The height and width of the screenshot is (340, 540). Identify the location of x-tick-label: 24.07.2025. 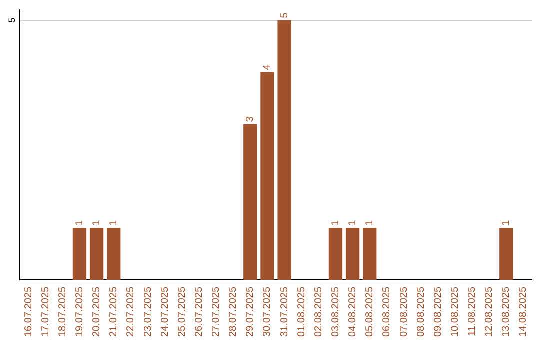
(165, 312).